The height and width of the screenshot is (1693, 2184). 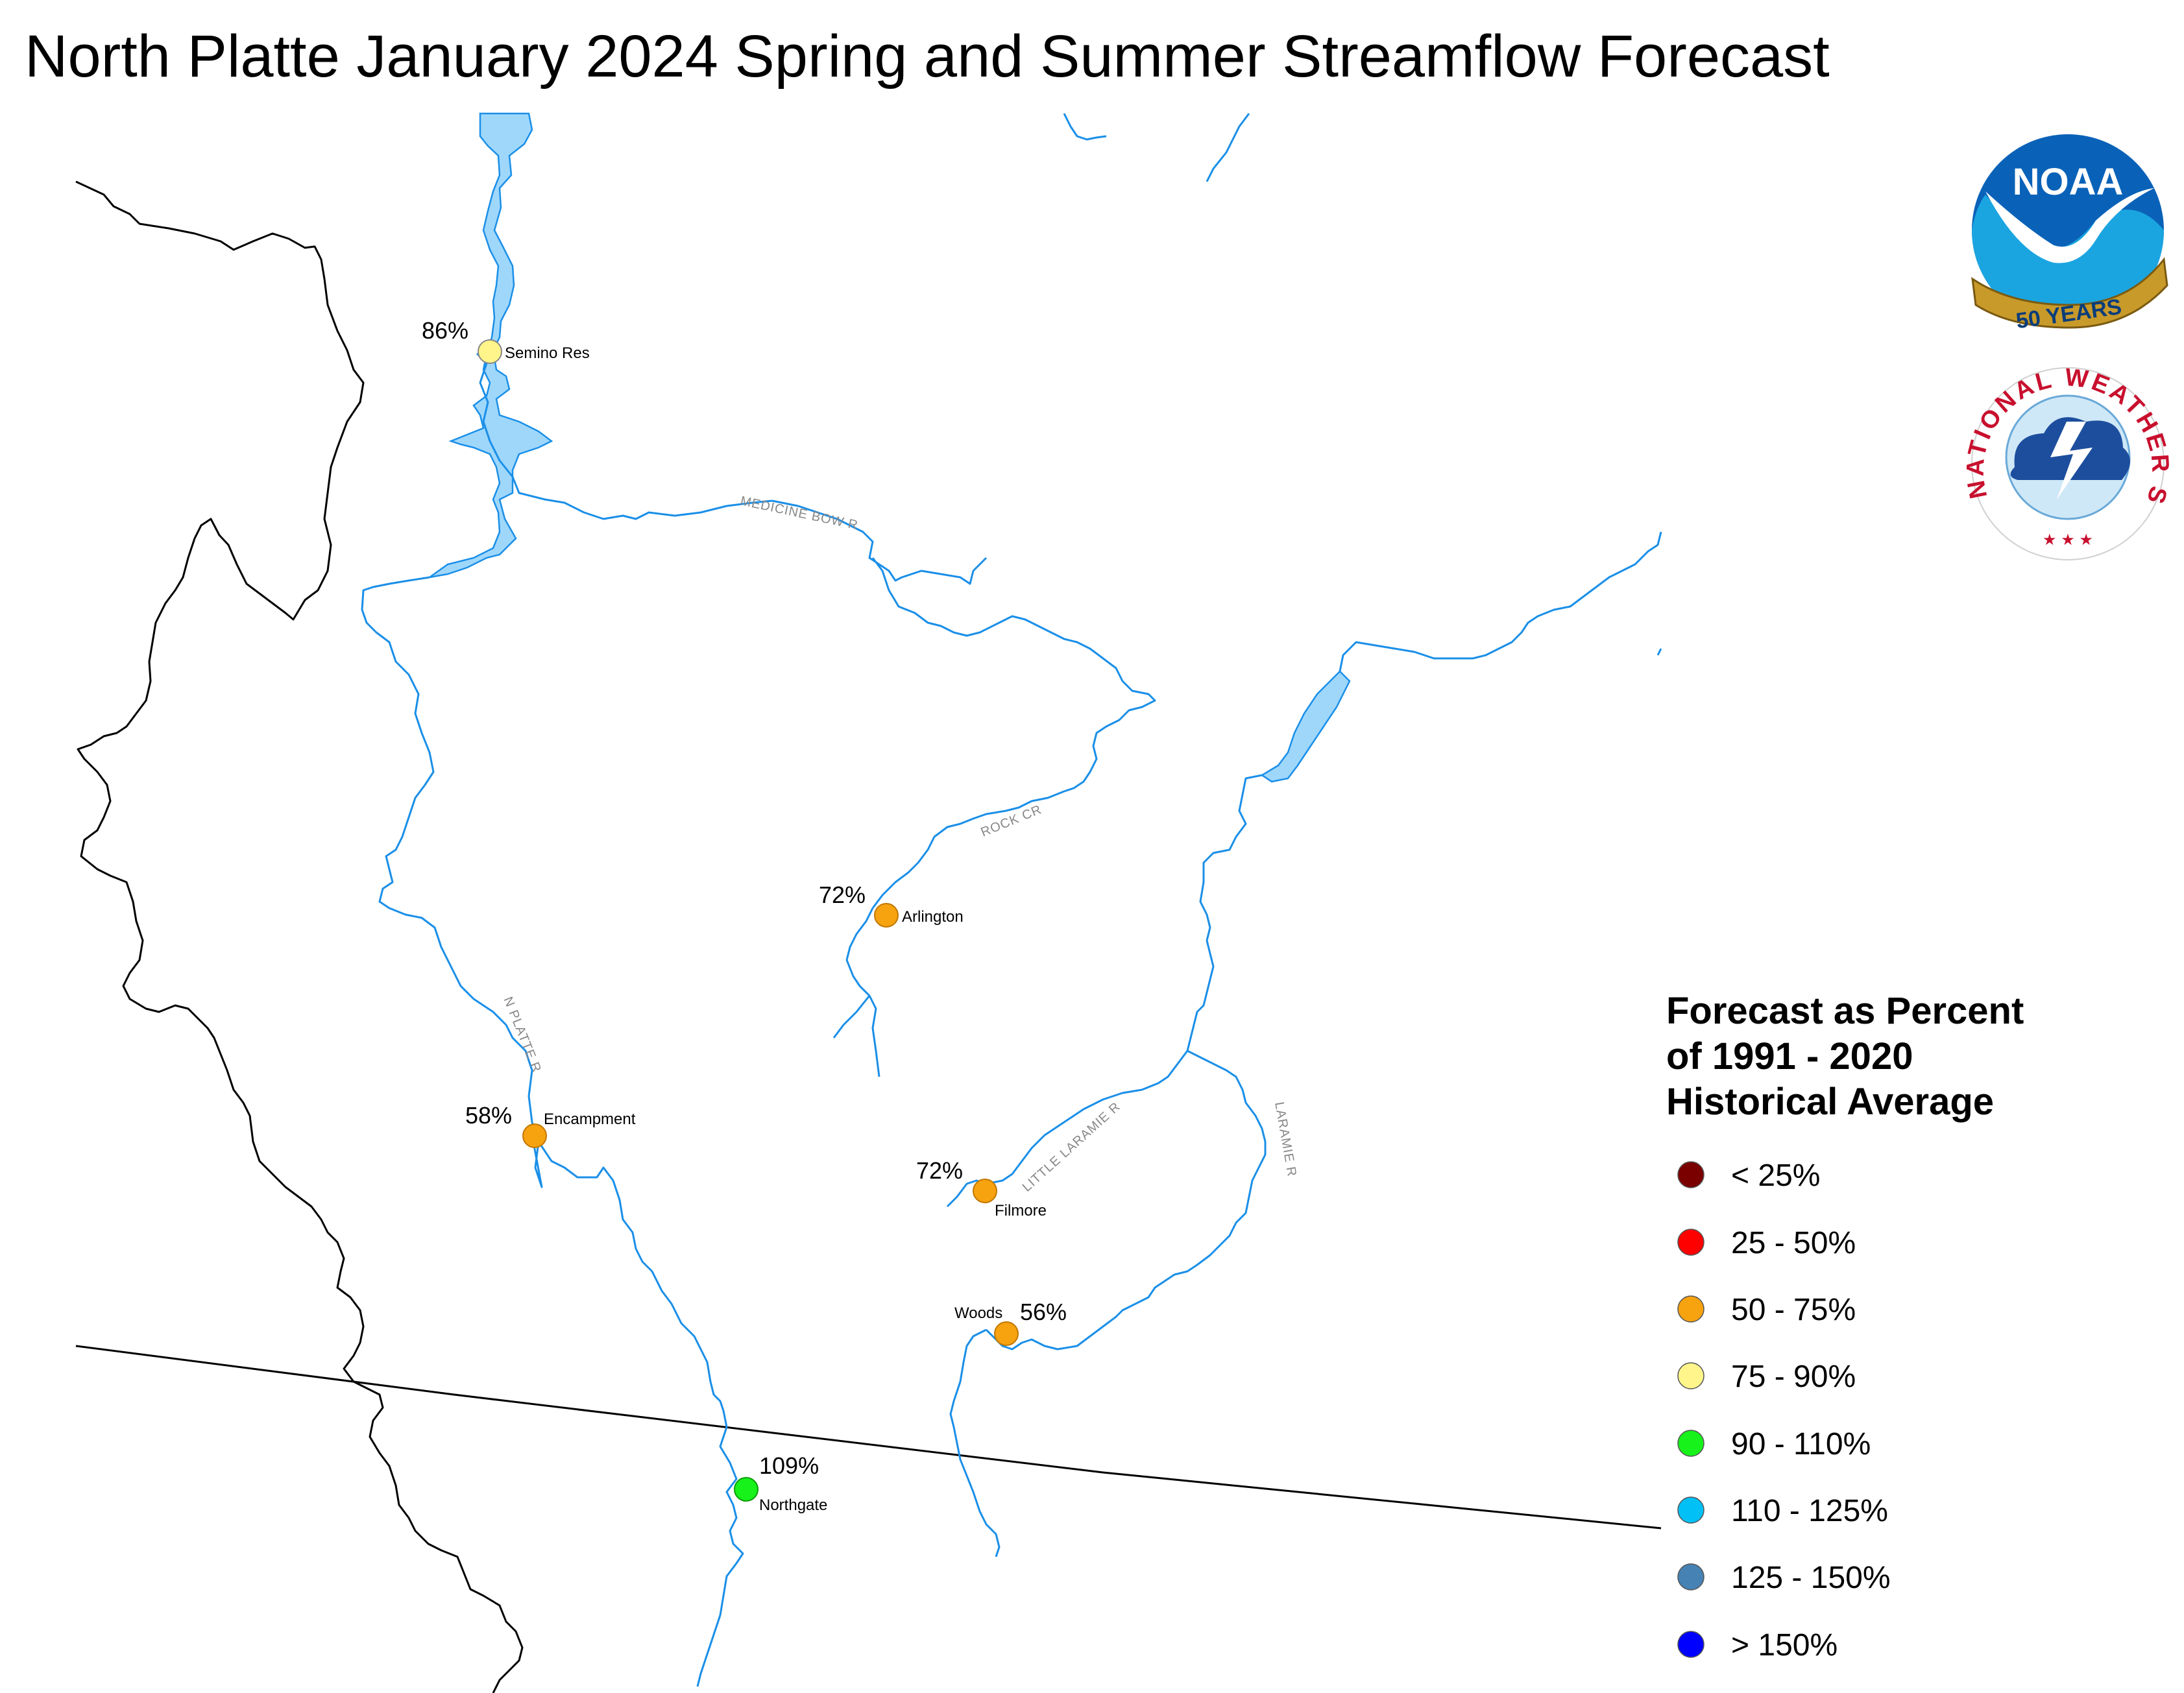 I want to click on station-name: Encampment, so click(x=590, y=1119).